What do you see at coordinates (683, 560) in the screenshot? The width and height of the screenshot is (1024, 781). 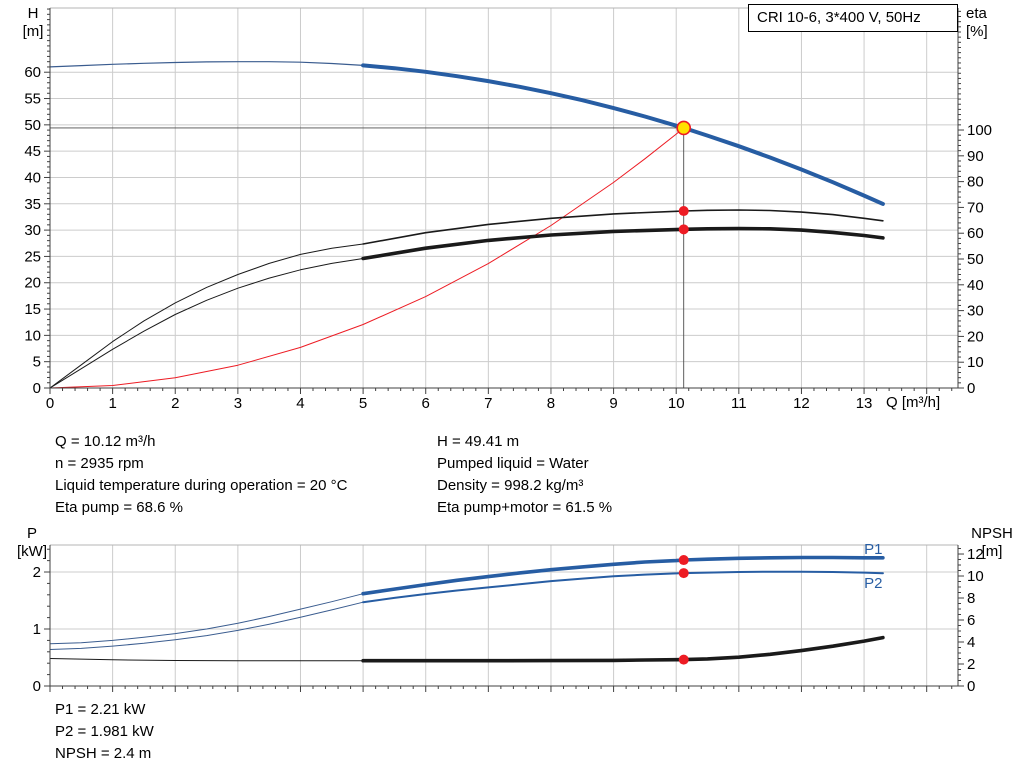 I see `p1-dot` at bounding box center [683, 560].